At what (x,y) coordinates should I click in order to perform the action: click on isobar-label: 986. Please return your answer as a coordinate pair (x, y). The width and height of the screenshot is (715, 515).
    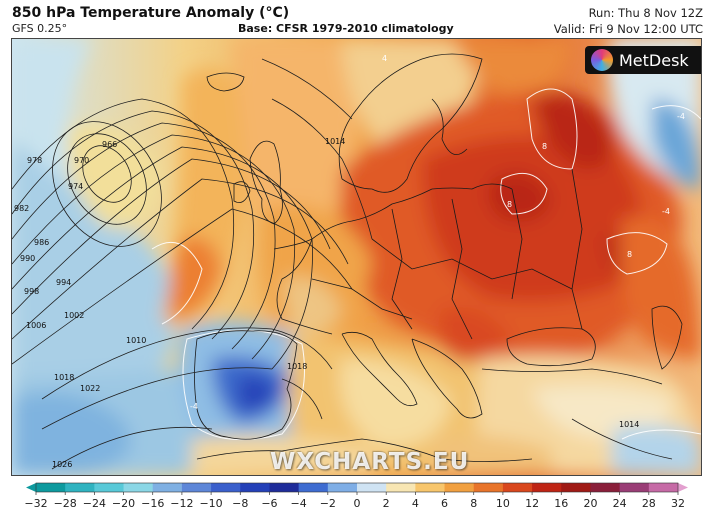
    Looking at the image, I should click on (41, 242).